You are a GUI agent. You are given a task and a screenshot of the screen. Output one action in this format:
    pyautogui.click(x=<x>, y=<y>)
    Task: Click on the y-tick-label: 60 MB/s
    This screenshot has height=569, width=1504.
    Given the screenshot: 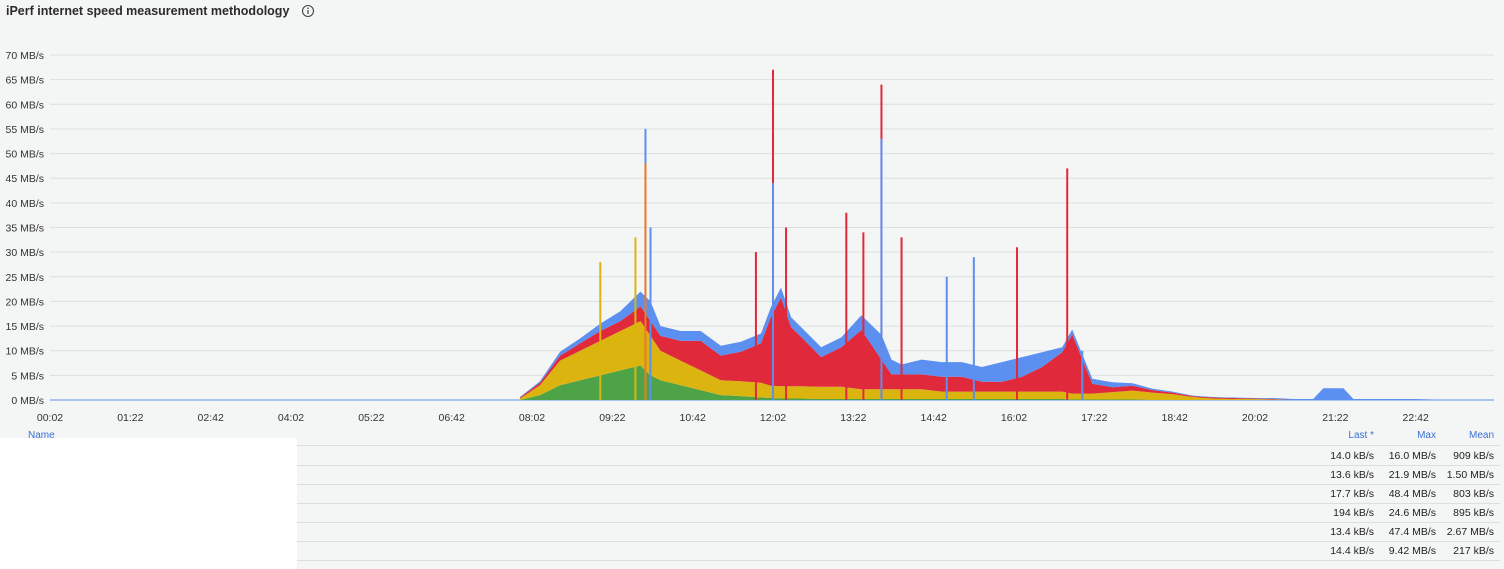 What is the action you would take?
    pyautogui.click(x=24, y=105)
    